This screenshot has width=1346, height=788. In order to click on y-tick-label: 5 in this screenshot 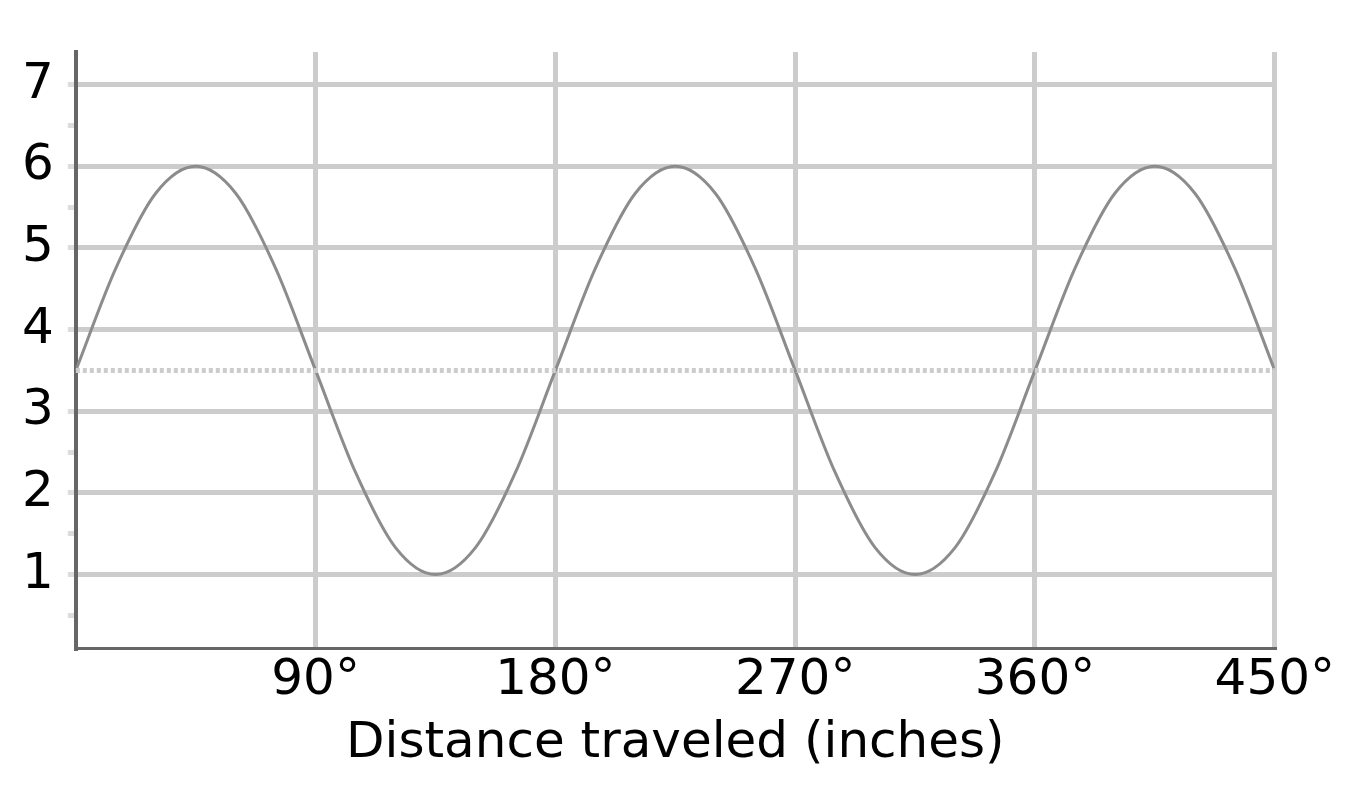, I will do `click(38, 243)`.